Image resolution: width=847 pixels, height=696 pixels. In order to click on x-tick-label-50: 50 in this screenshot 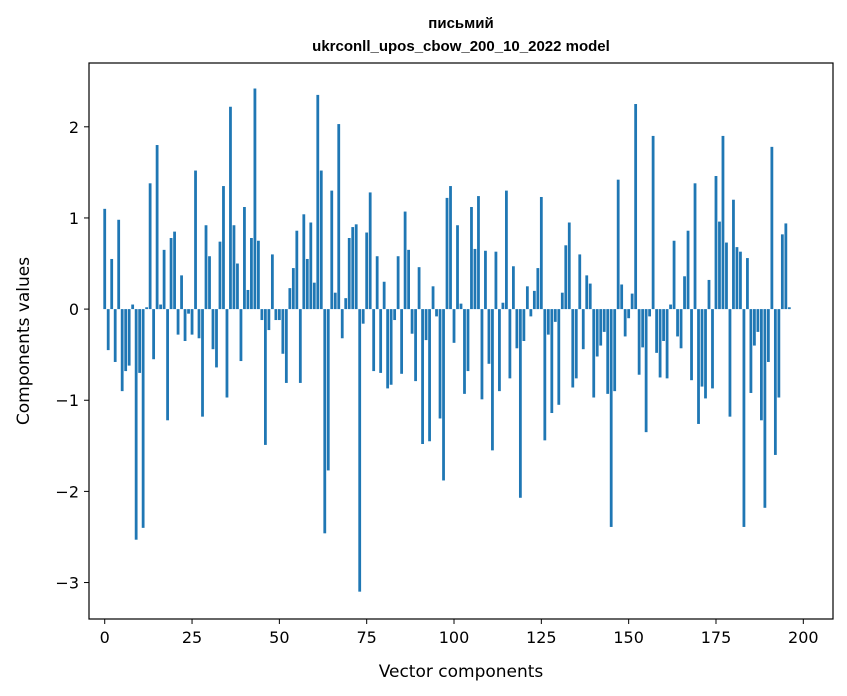, I will do `click(279, 637)`.